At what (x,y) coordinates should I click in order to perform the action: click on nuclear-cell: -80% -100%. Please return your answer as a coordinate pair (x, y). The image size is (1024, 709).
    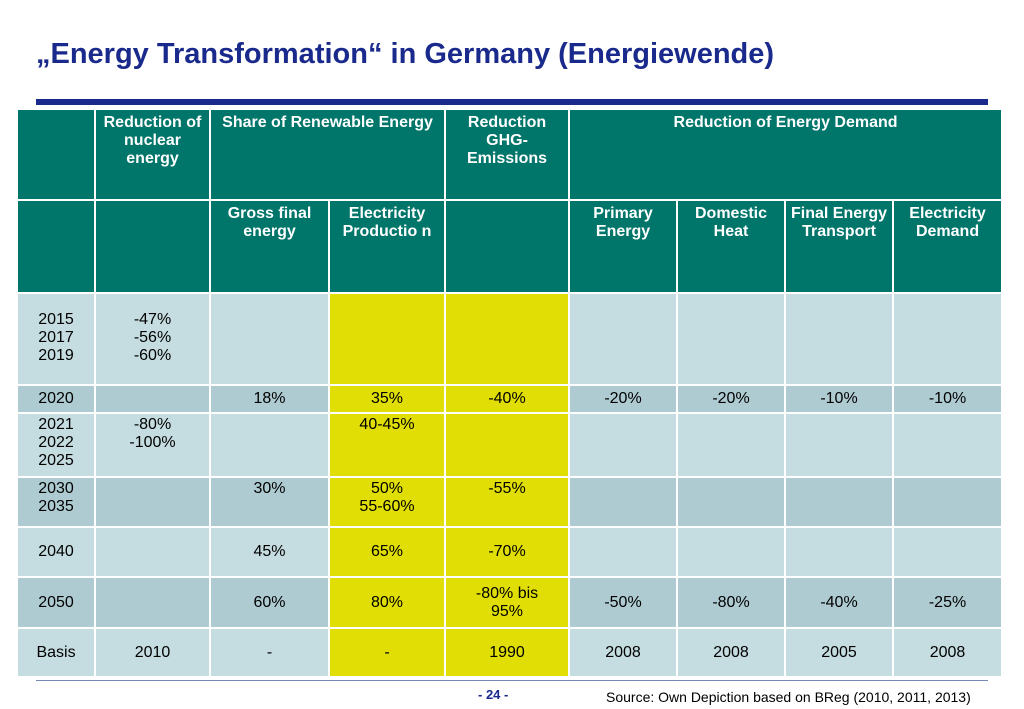
    Looking at the image, I should click on (152, 445).